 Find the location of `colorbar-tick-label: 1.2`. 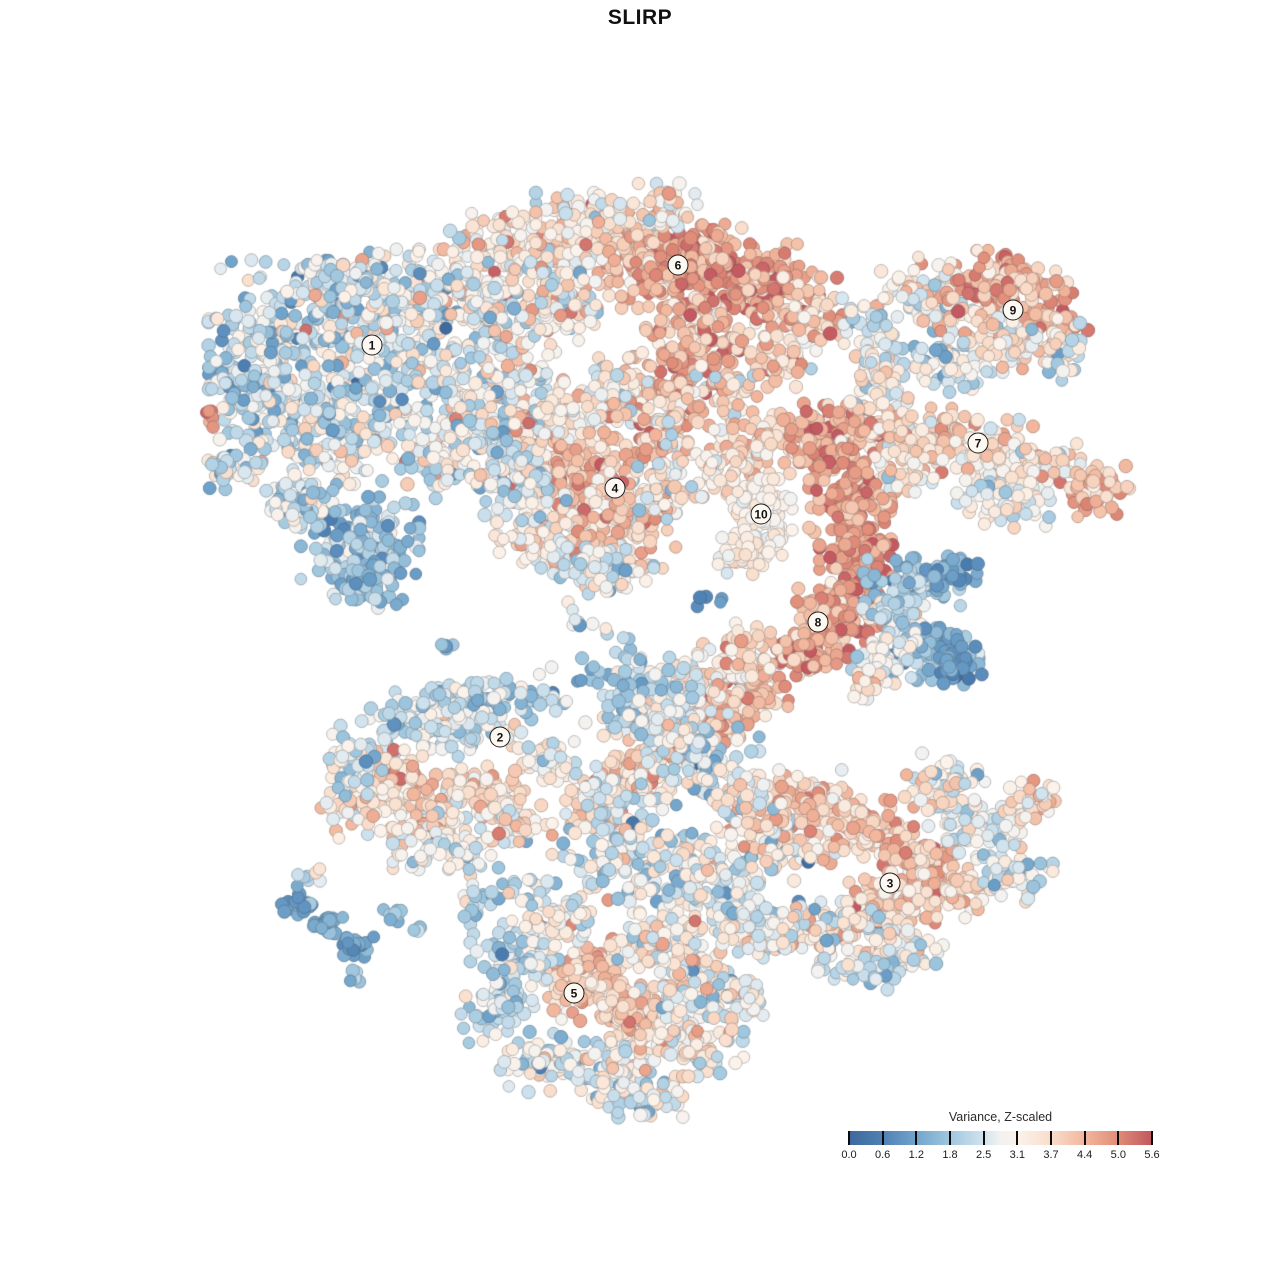

colorbar-tick-label: 1.2 is located at coordinates (916, 1155).